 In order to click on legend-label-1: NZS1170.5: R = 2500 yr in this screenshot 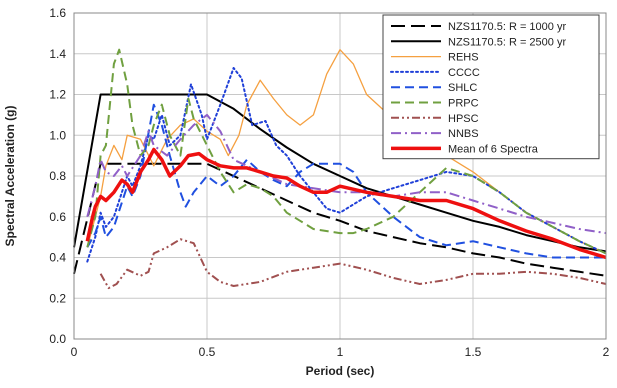, I will do `click(507, 42)`.